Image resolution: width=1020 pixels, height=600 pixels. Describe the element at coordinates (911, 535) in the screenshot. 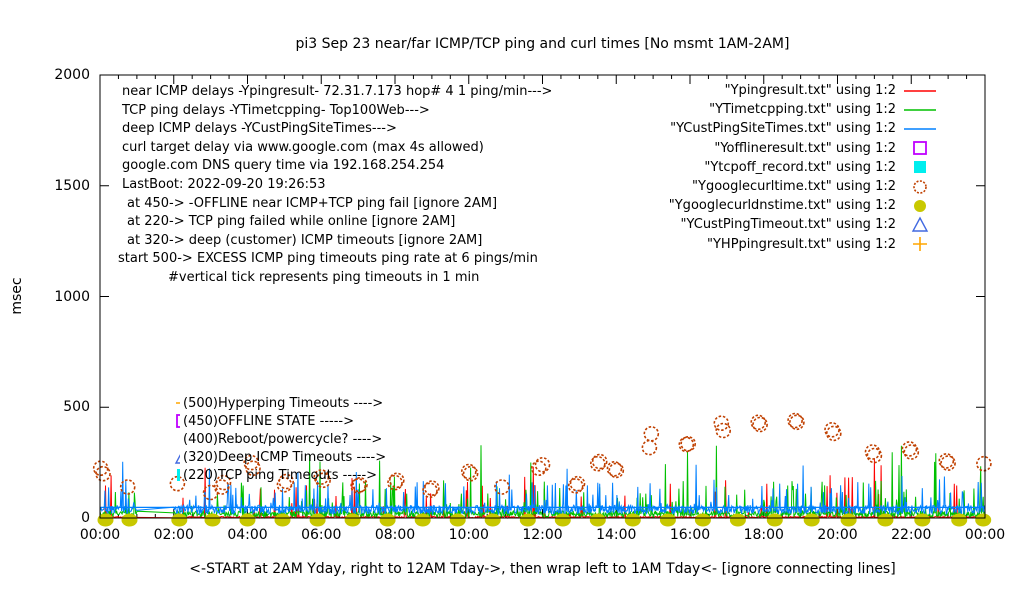

I see `x-tick-label: 22:00` at that location.